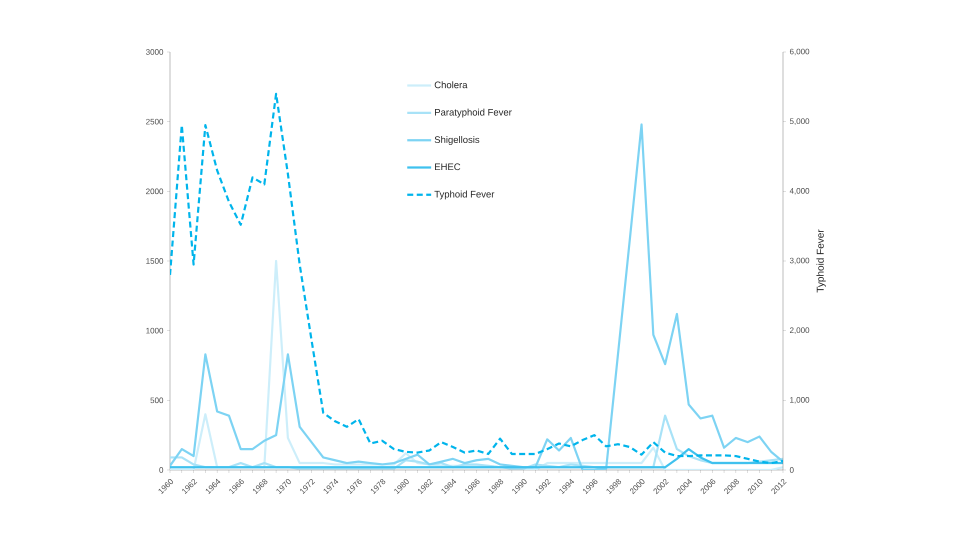  What do you see at coordinates (792, 470) in the screenshot?
I see `y2-tick-label: 0` at bounding box center [792, 470].